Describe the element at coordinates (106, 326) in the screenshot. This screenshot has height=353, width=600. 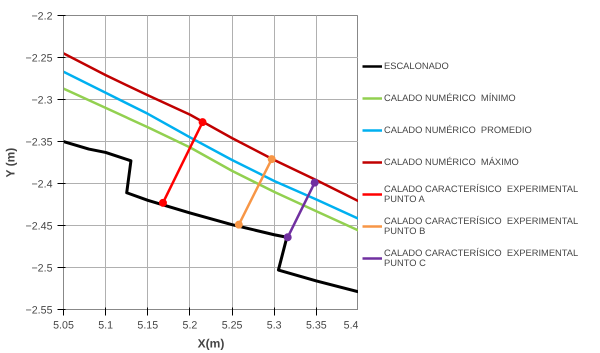
I see `x-tick-label: 5.1` at that location.